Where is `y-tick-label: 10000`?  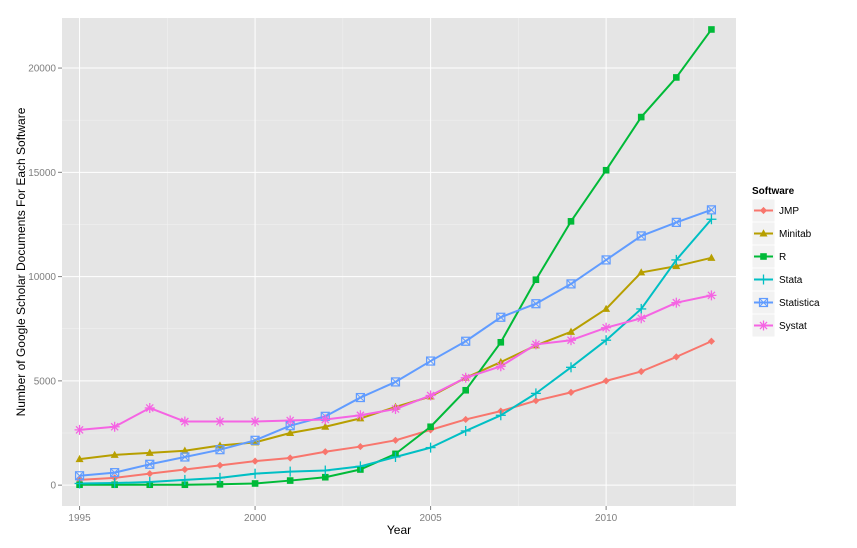
y-tick-label: 10000 is located at coordinates (42, 277).